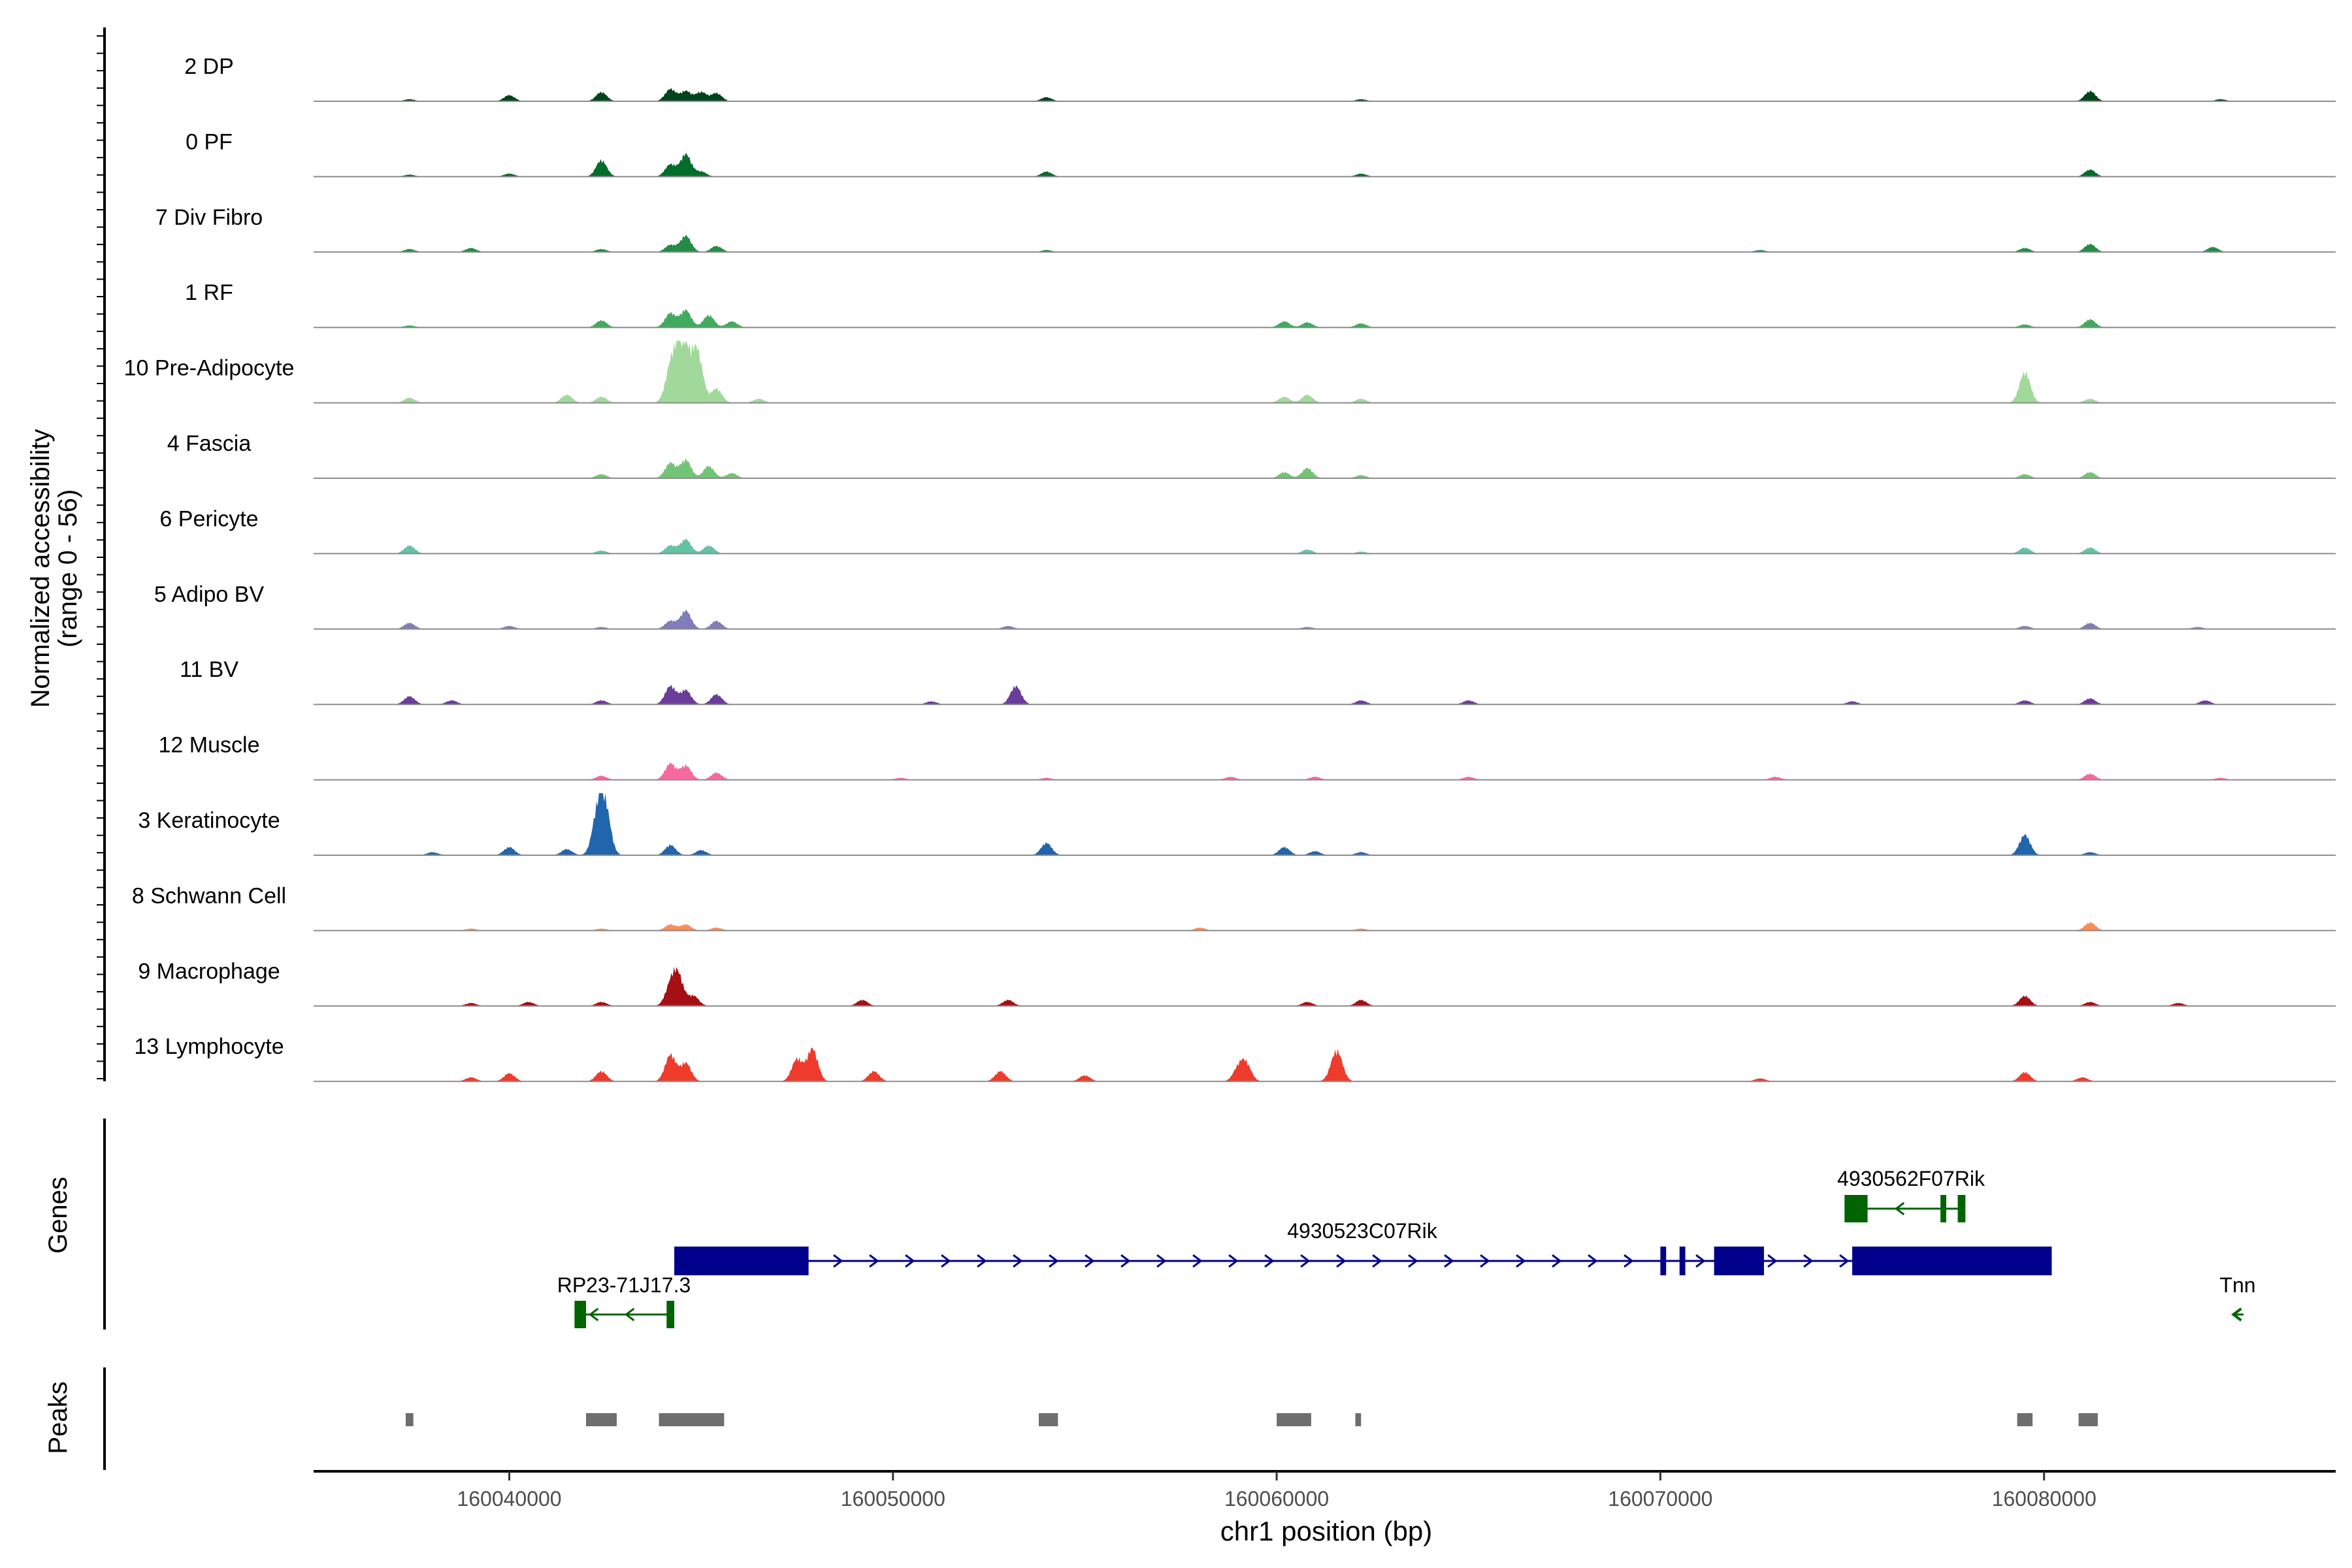 The image size is (2352, 1568). Describe the element at coordinates (1247, 757) in the screenshot. I see `track-12-muscle: 12 Muscle` at that location.